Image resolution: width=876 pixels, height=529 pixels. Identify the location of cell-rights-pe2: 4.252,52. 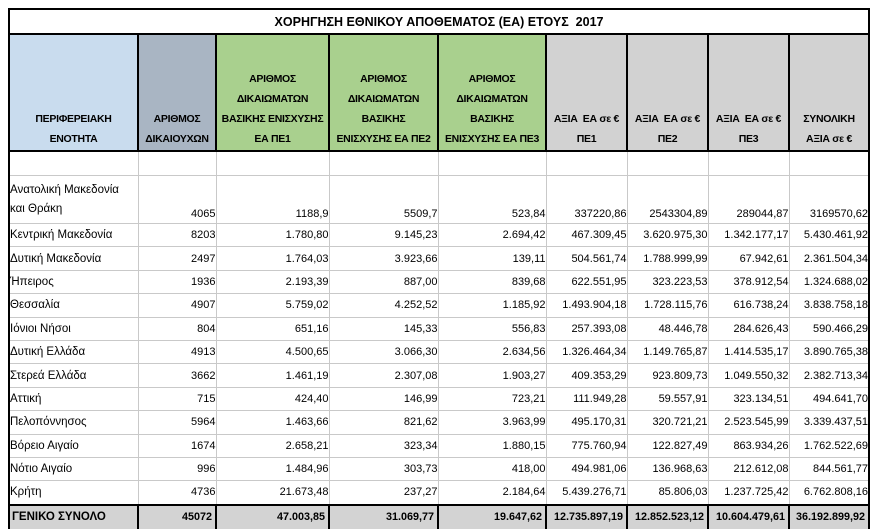
(383, 305).